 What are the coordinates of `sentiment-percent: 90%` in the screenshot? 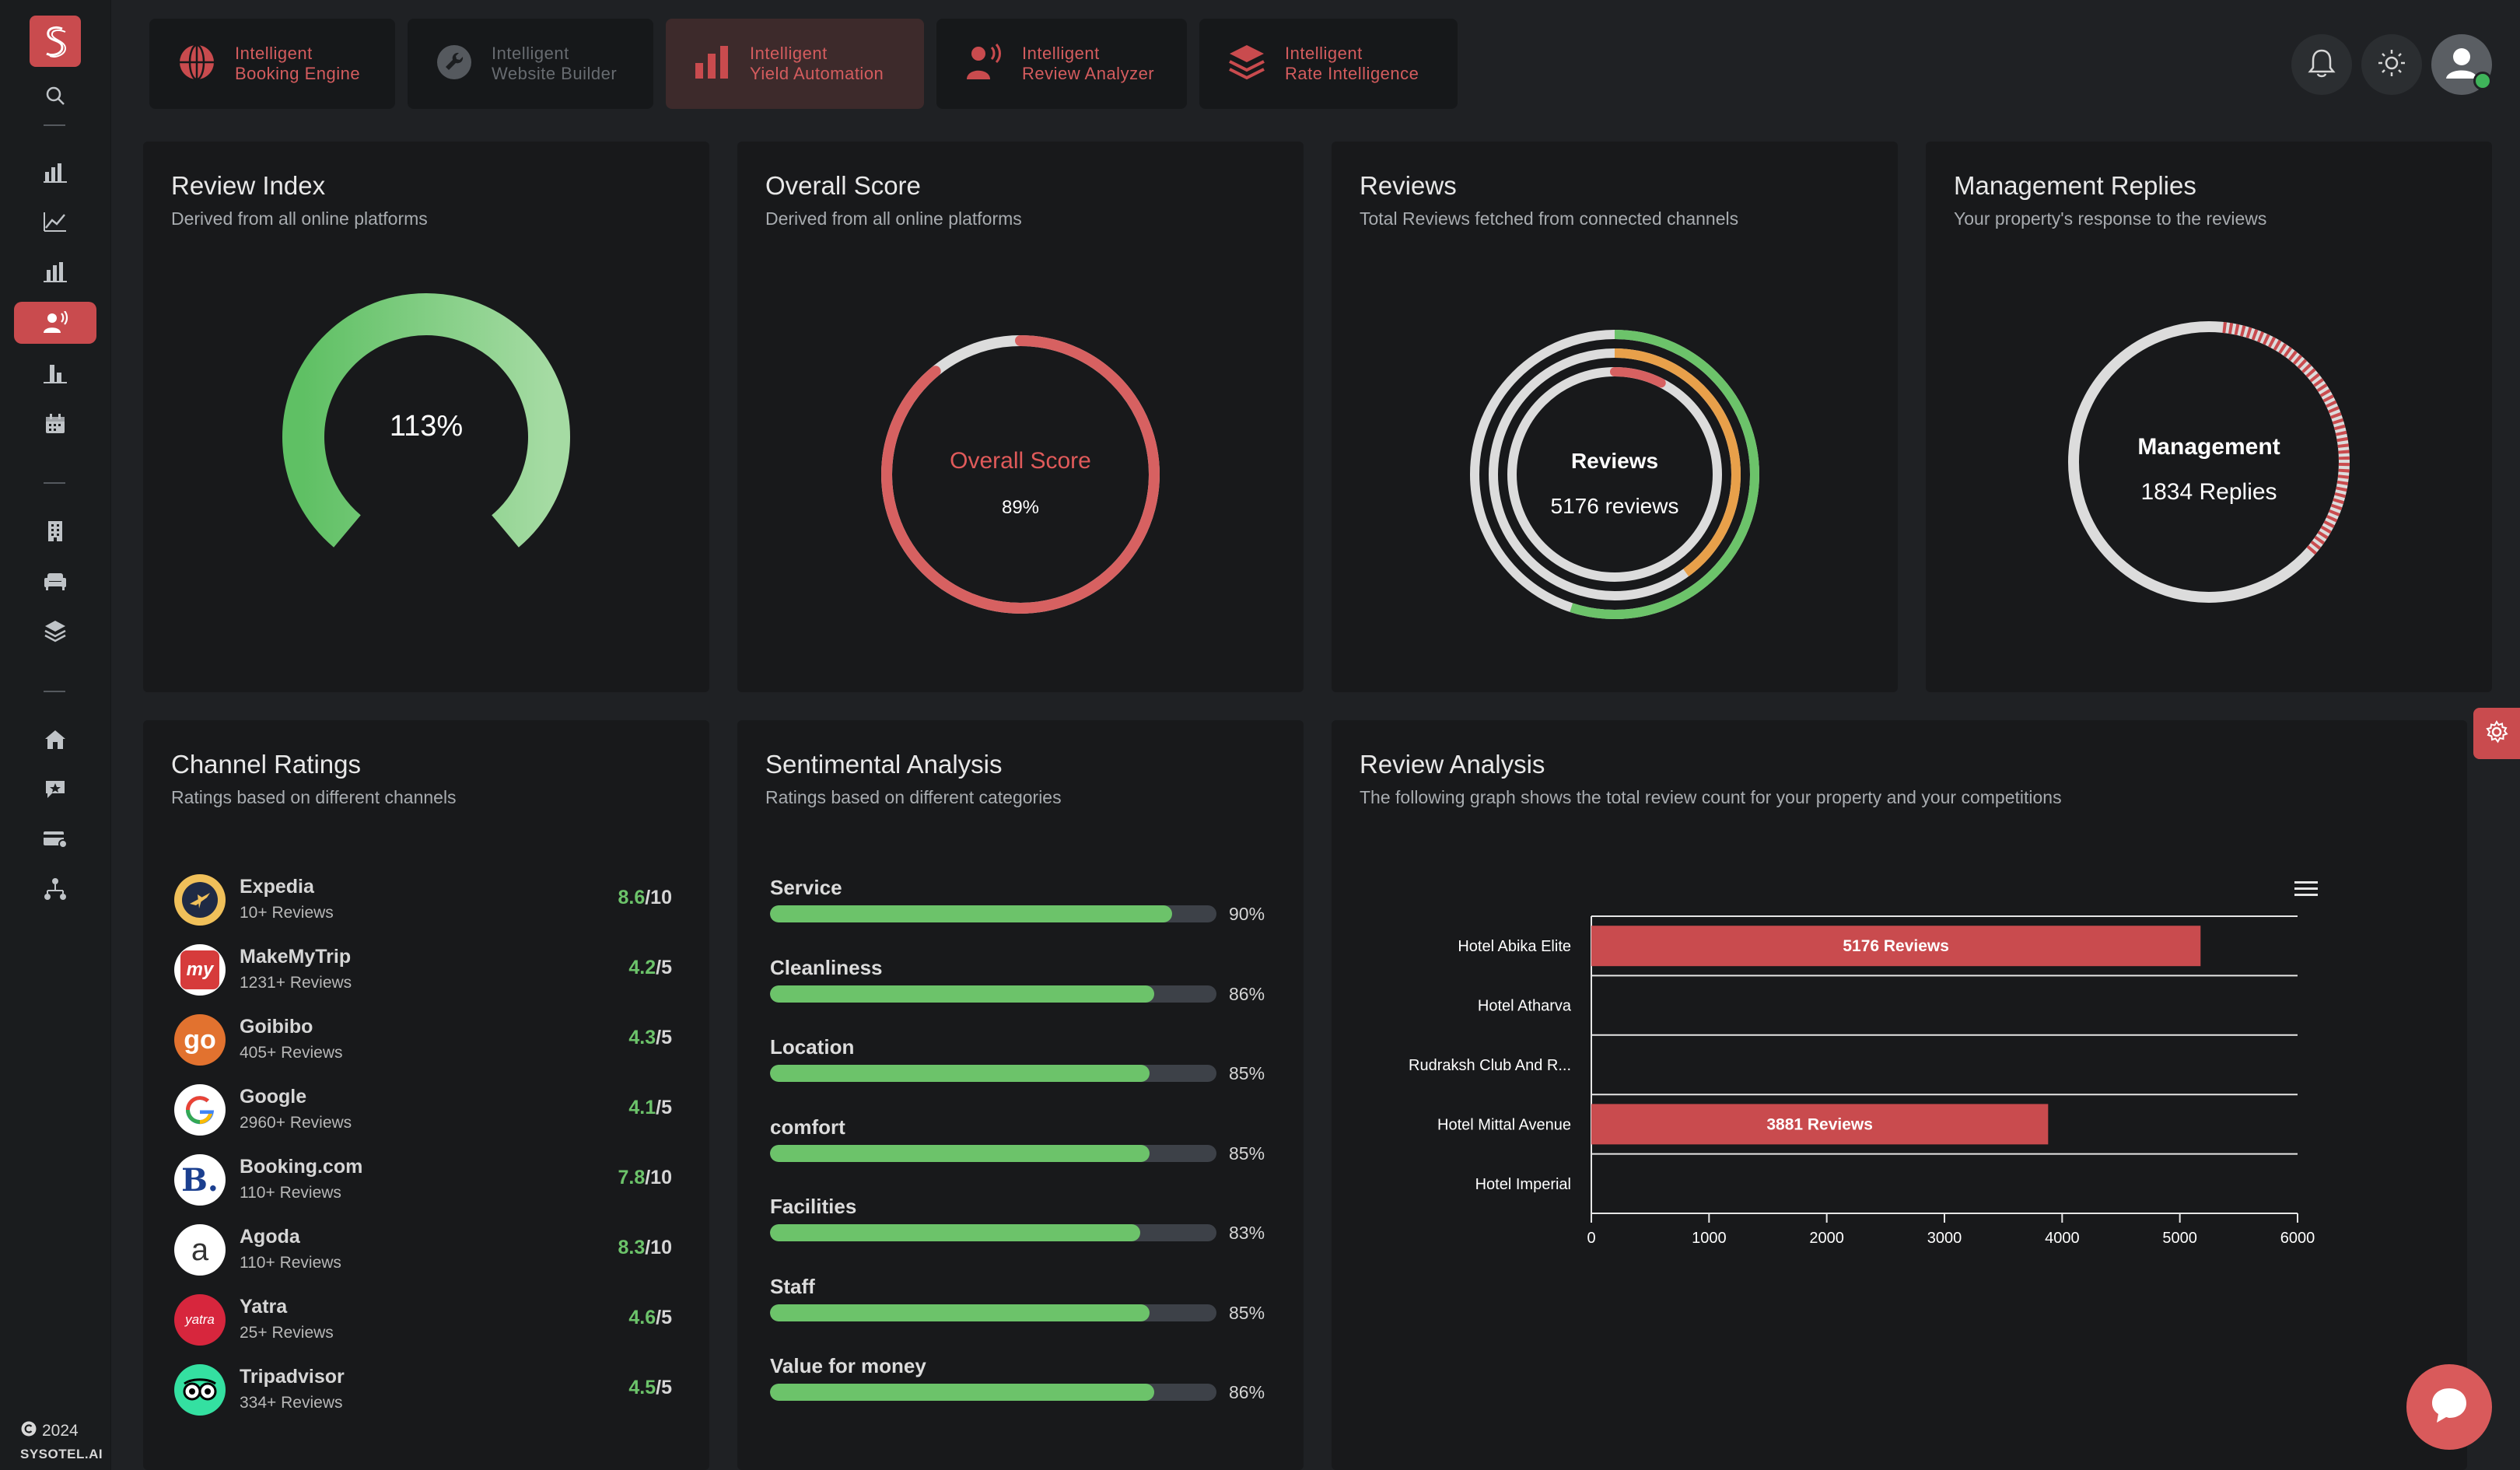 It's located at (1247, 914).